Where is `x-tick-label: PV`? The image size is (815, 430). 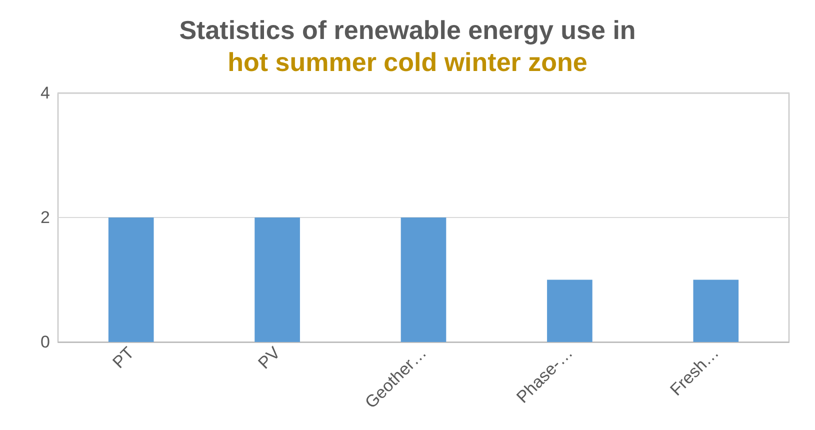 x-tick-label: PV is located at coordinates (269, 357).